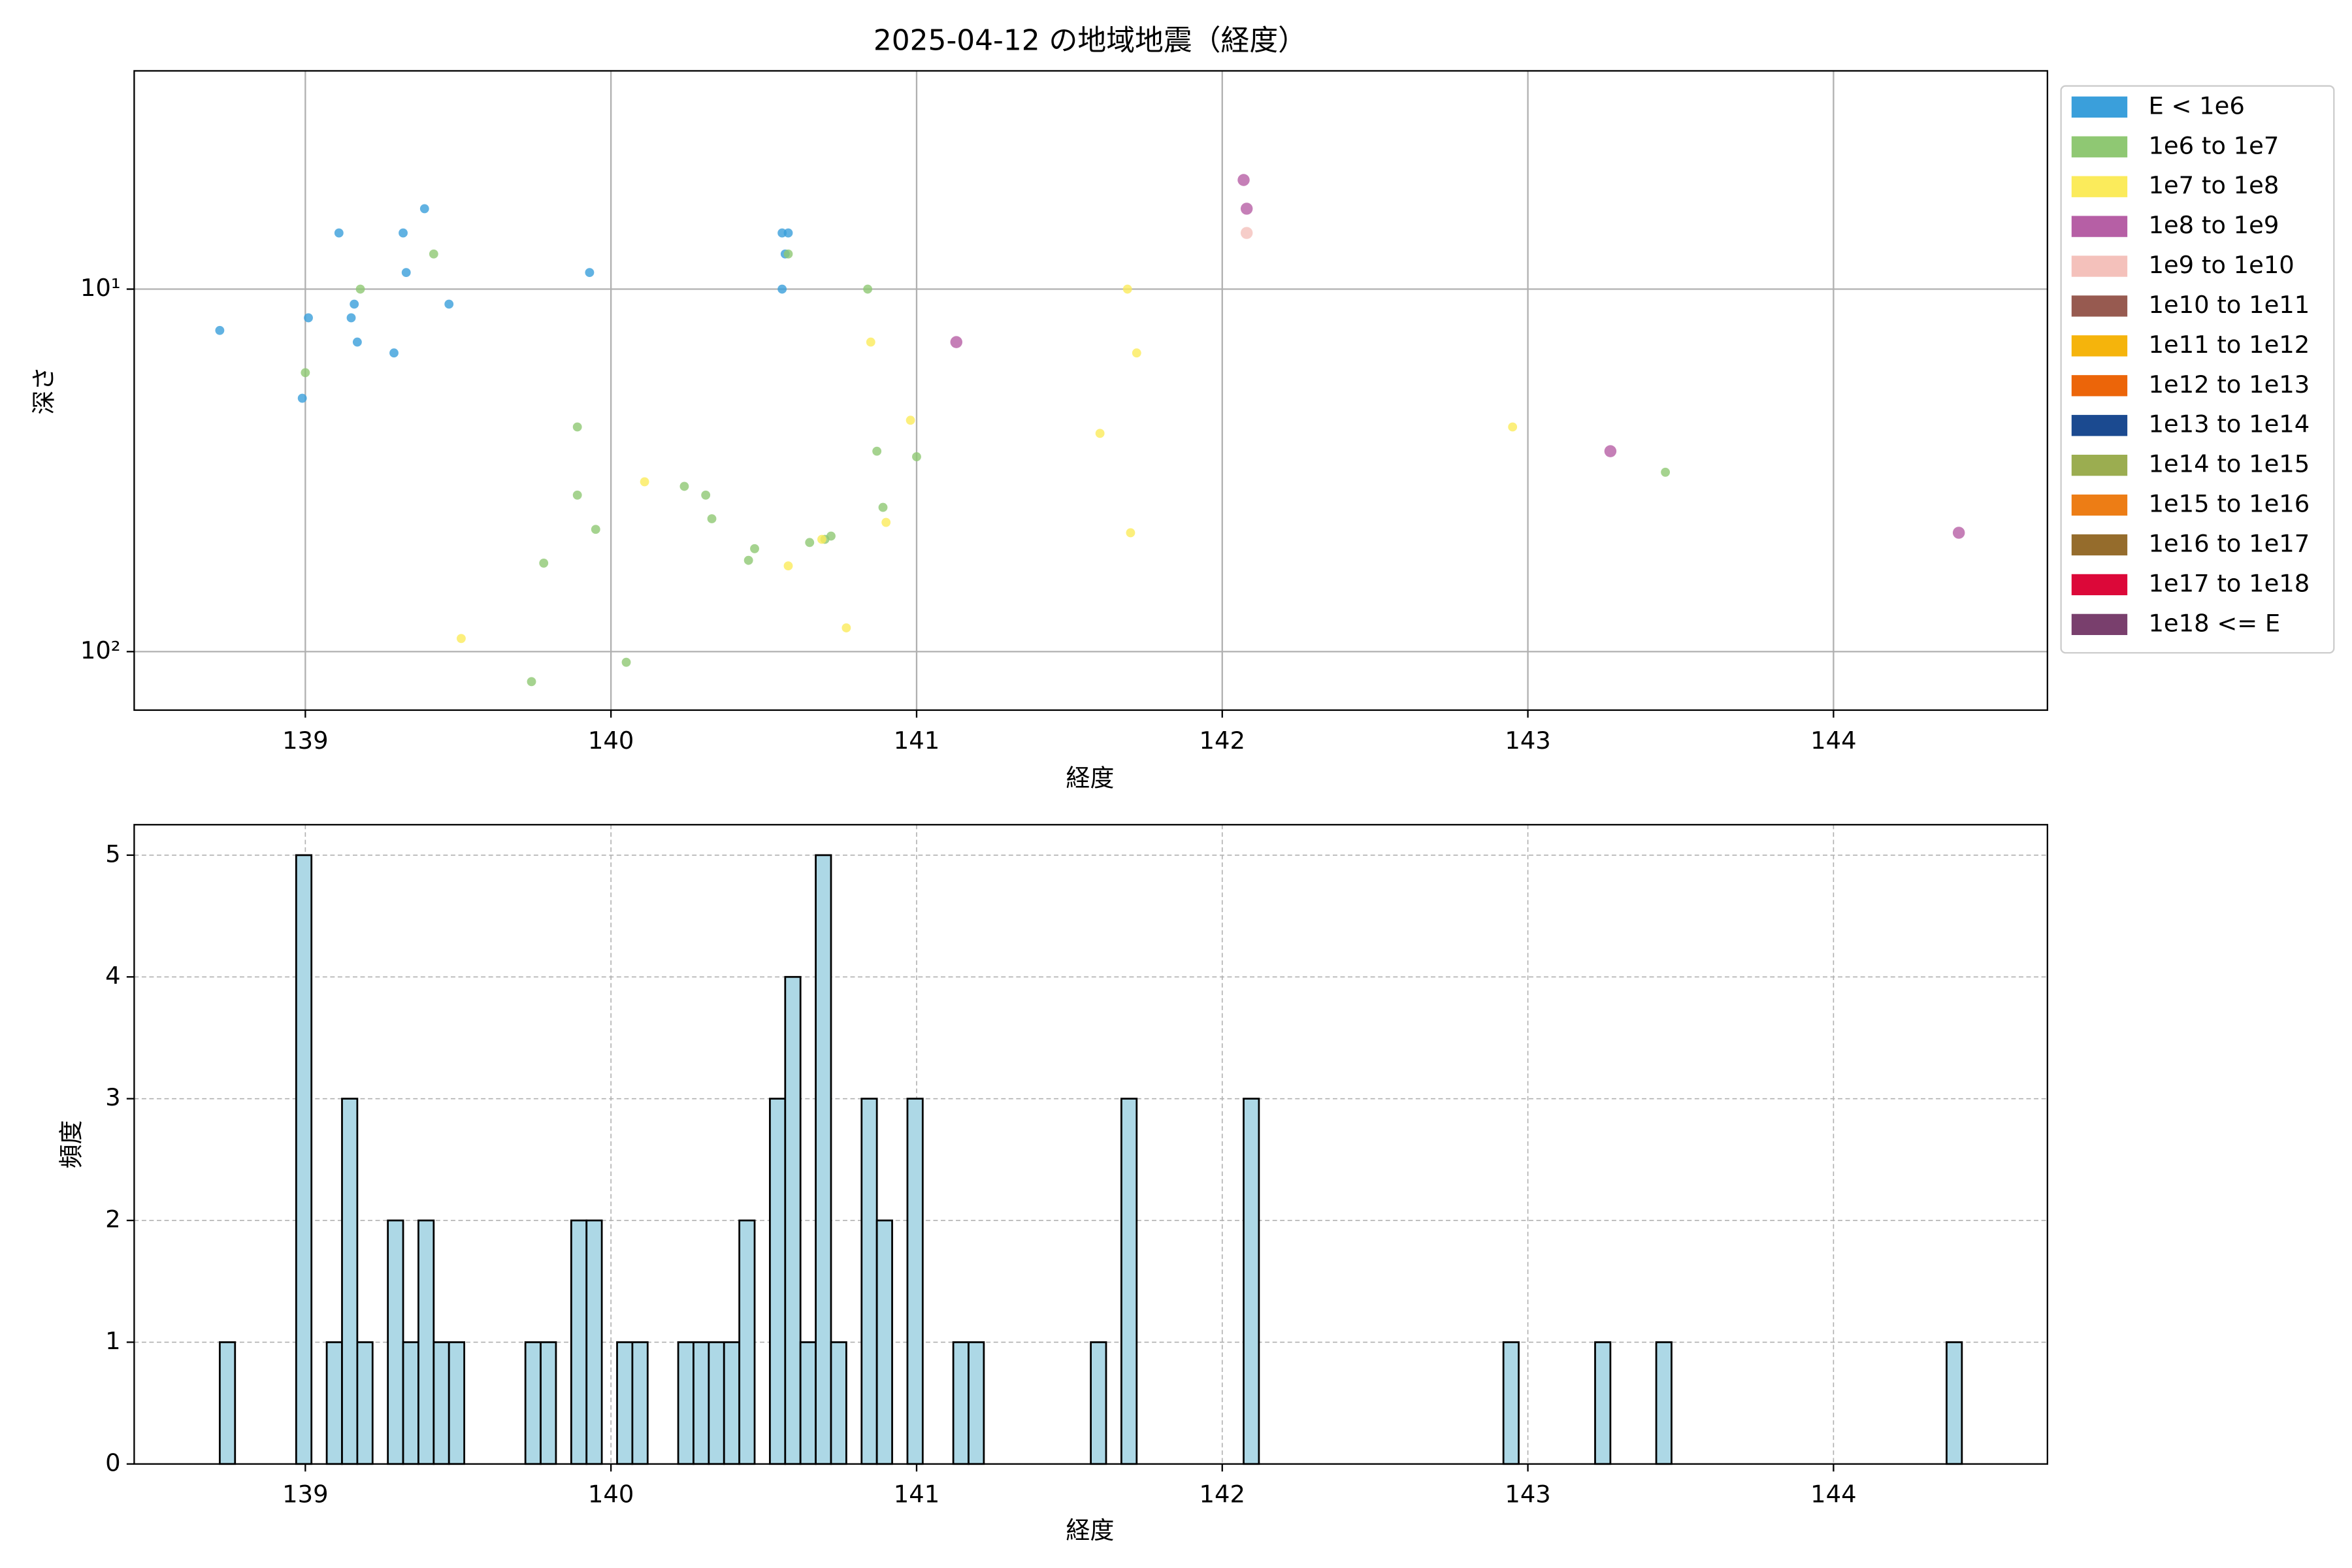  Describe the element at coordinates (2213, 225) in the screenshot. I see `legend-label: 1e8 to 1e9` at that location.